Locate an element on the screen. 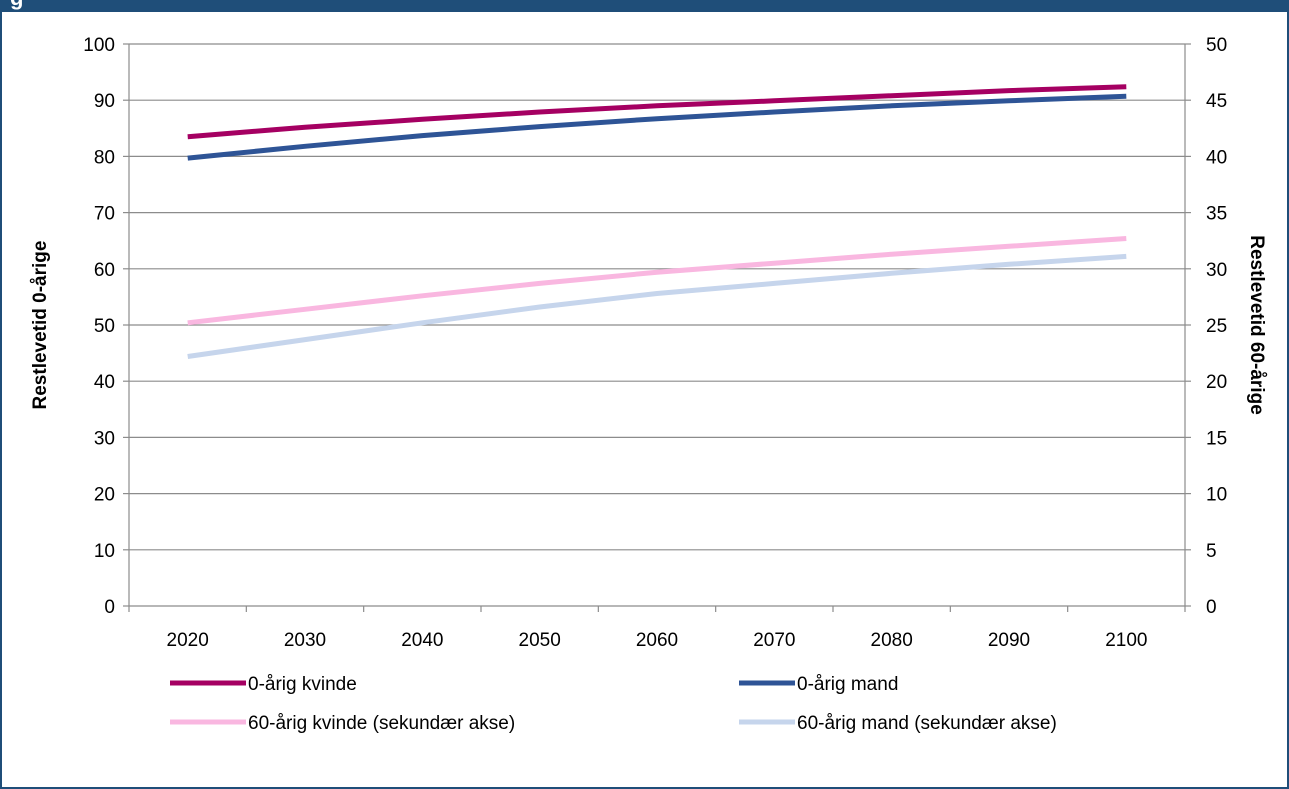  legend-label-2: 0-årig mand is located at coordinates (847, 684).